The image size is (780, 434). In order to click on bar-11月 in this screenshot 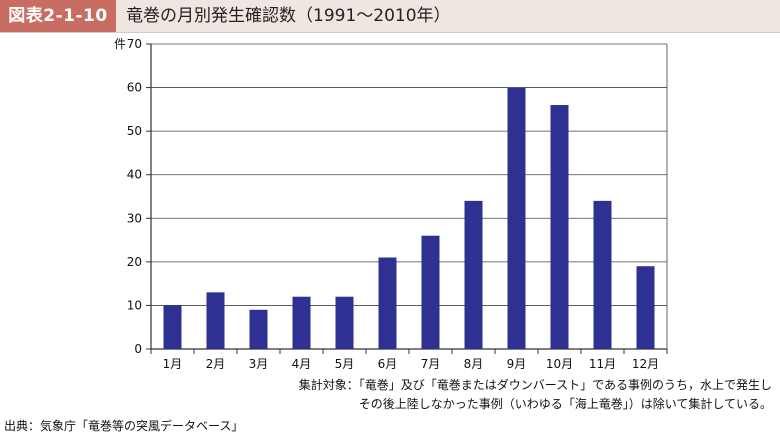, I will do `click(602, 274)`.